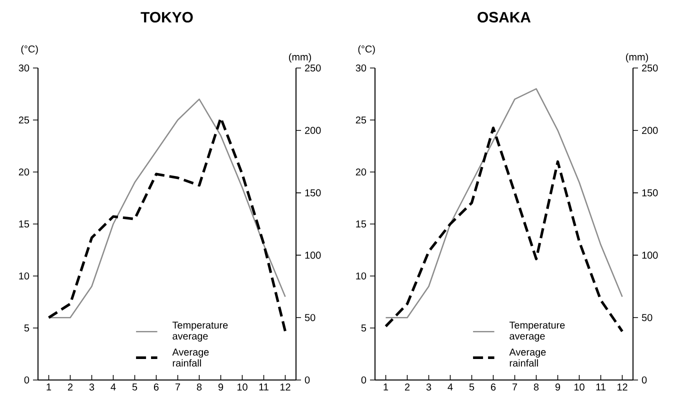  Describe the element at coordinates (166, 17) in the screenshot. I see `chart-title: TOKYO` at that location.